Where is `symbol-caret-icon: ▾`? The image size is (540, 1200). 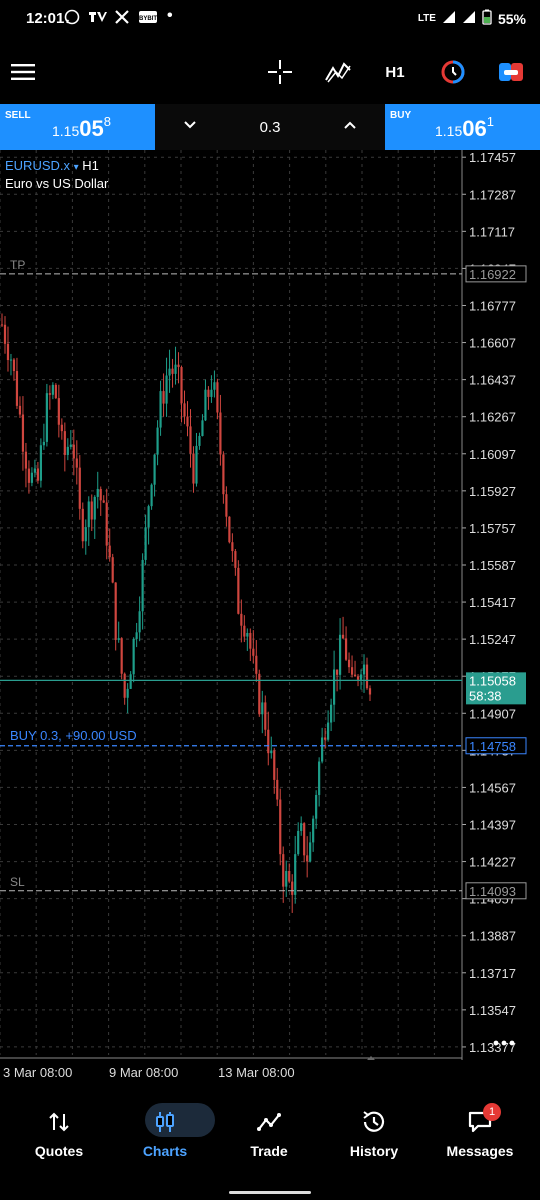 symbol-caret-icon: ▾ is located at coordinates (76, 167).